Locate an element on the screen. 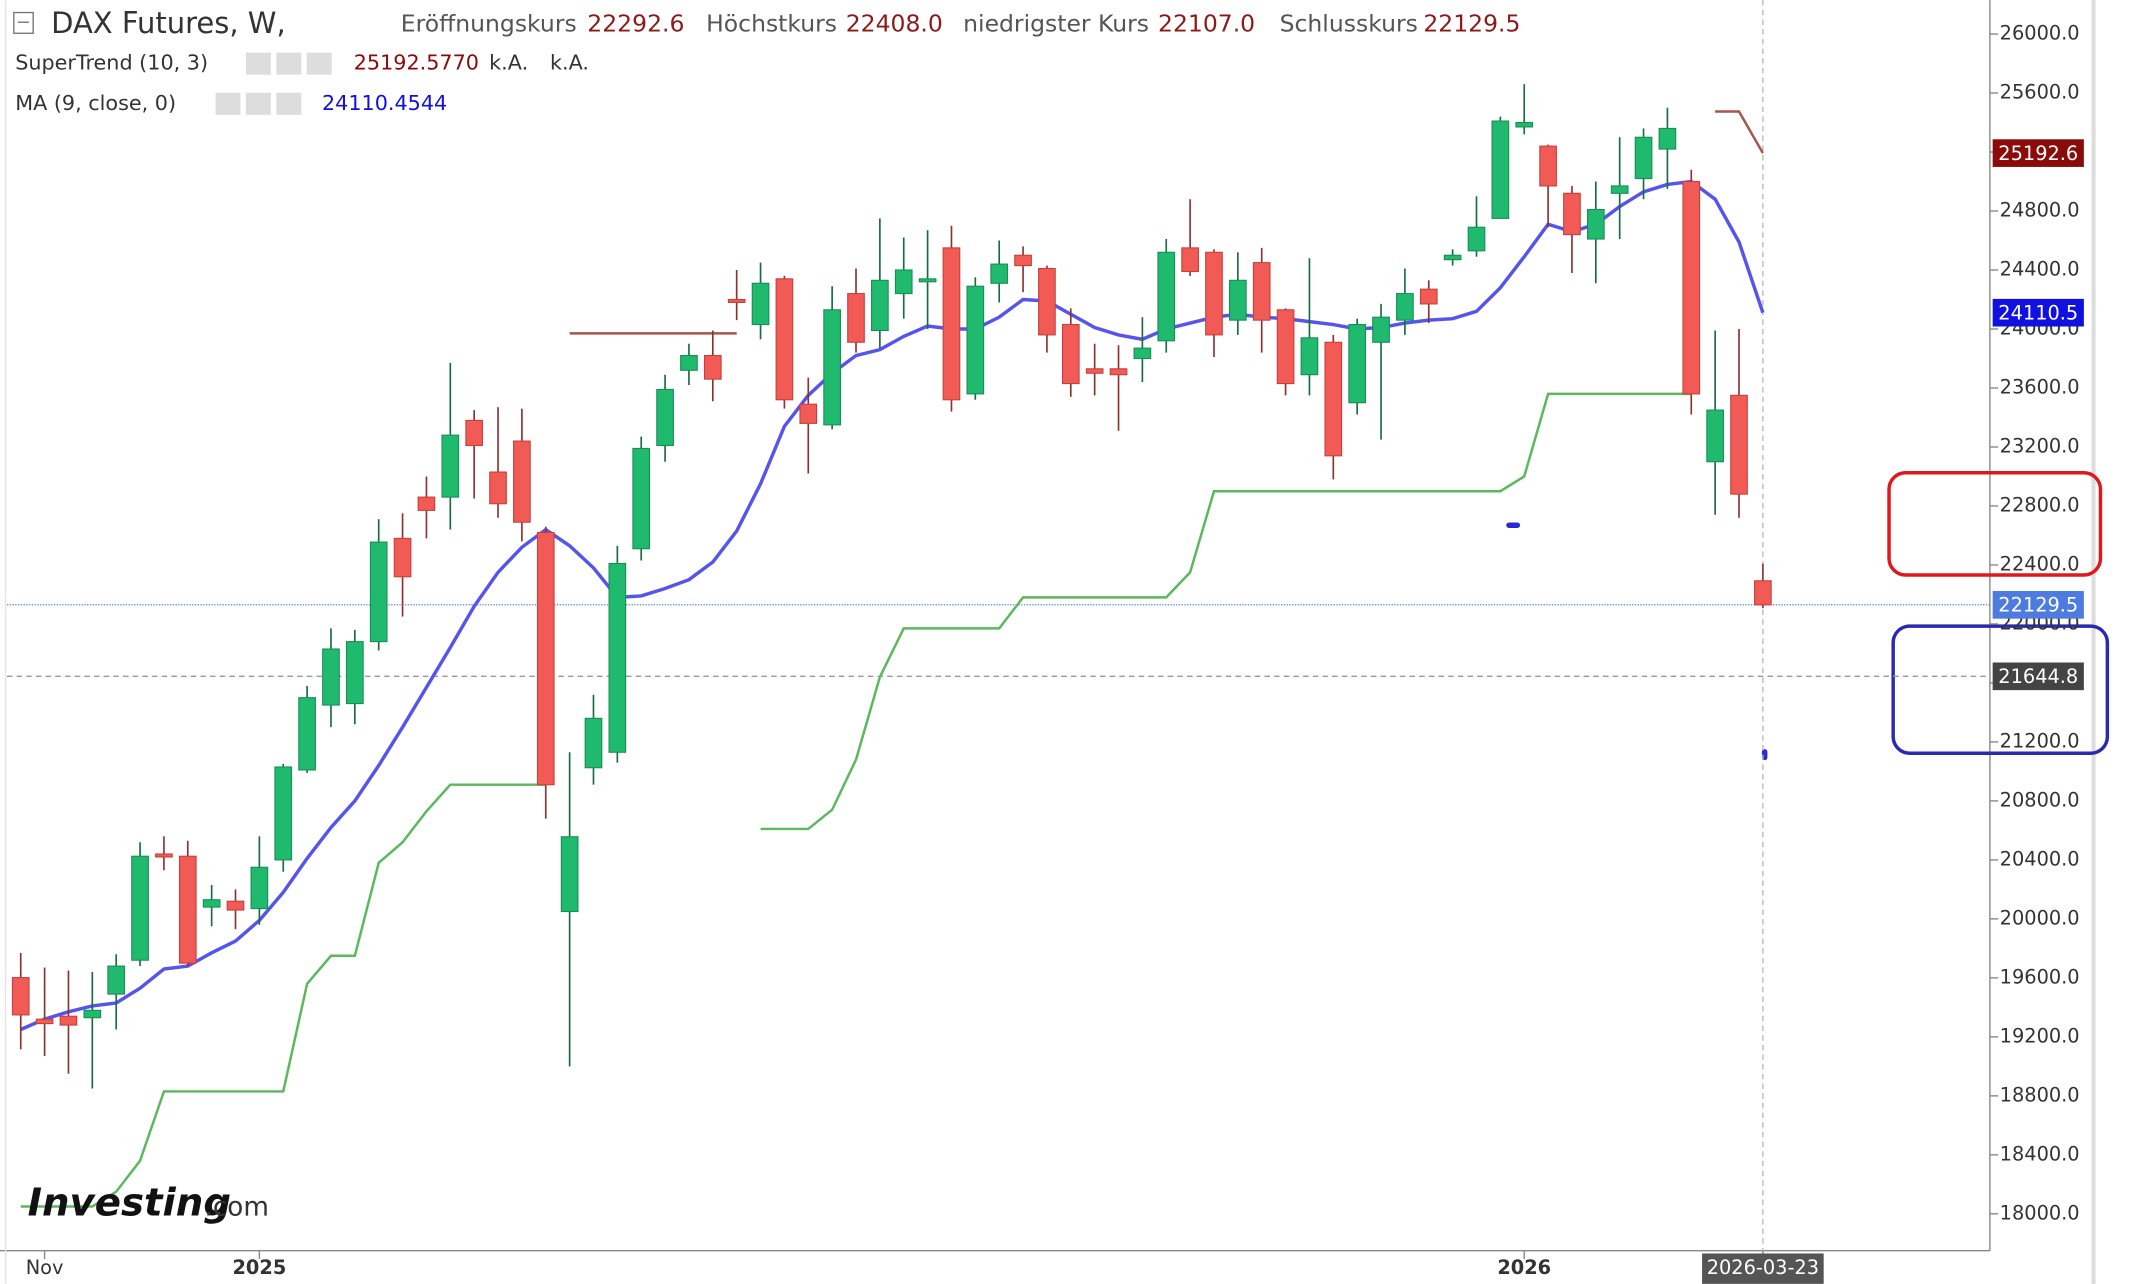  price-tag-label: 24110.5 is located at coordinates (2038, 313).